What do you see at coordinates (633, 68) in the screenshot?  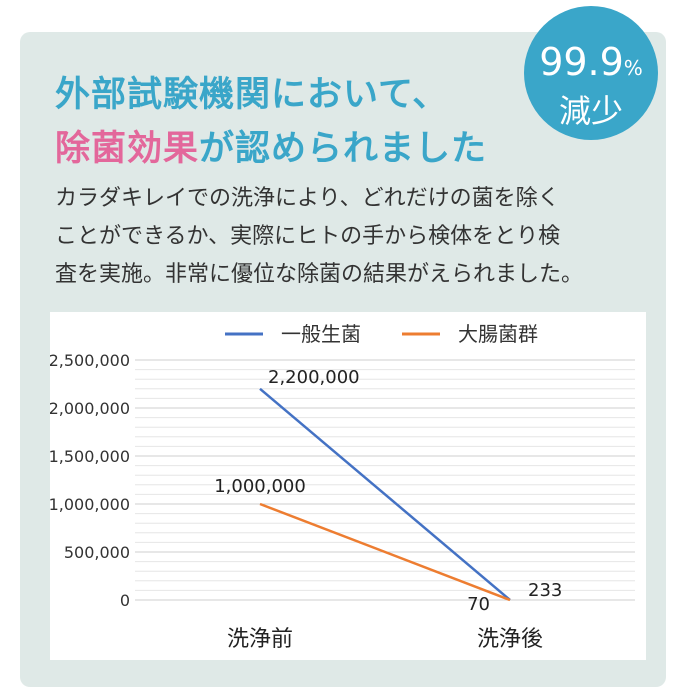 I see `badge-unit: %` at bounding box center [633, 68].